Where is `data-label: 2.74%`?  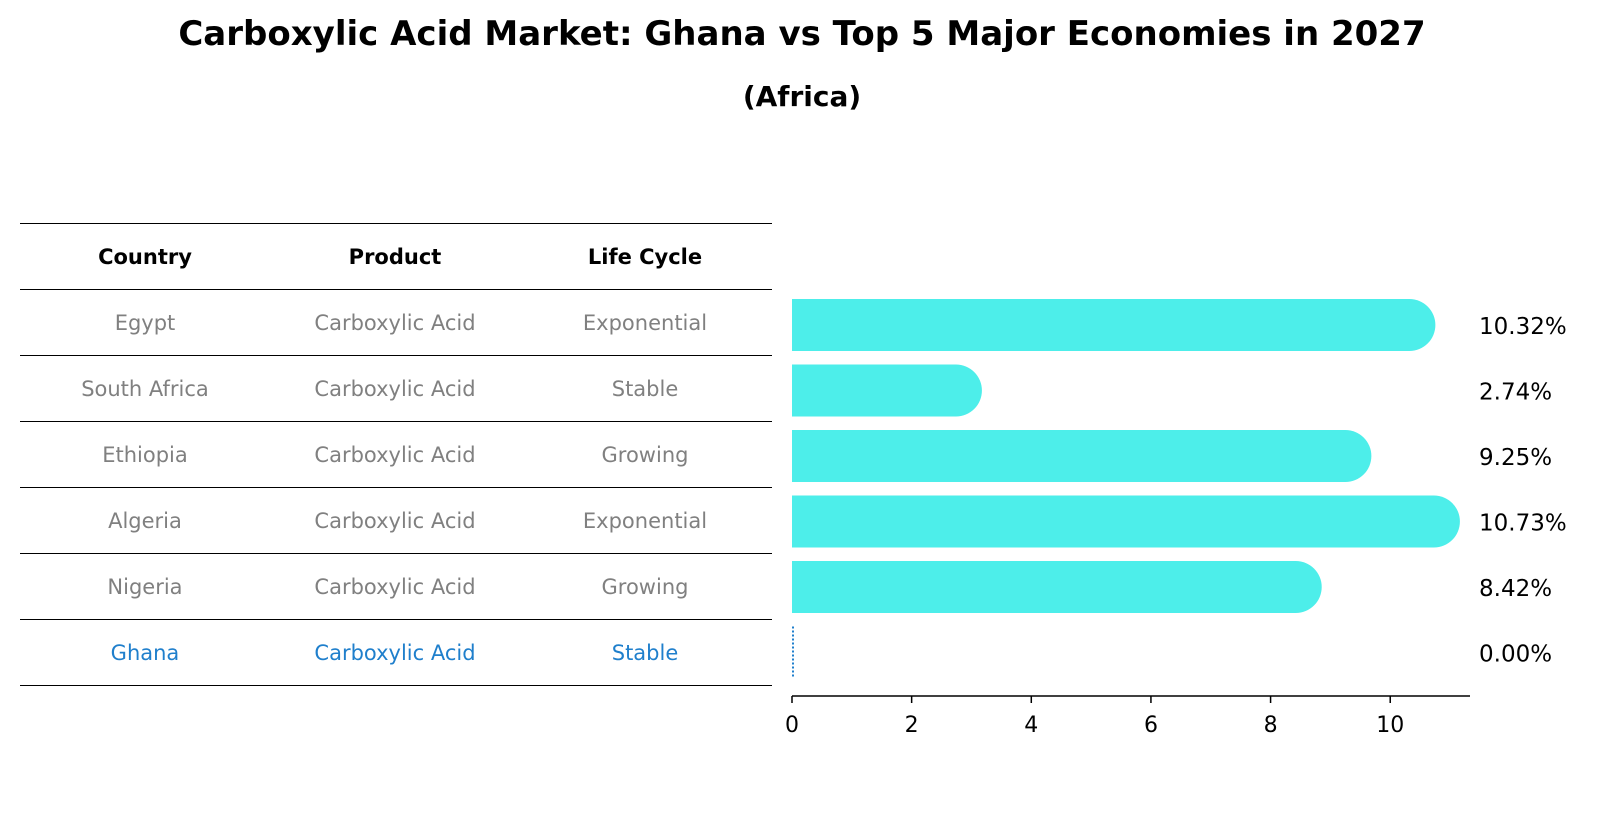 data-label: 2.74% is located at coordinates (1515, 393).